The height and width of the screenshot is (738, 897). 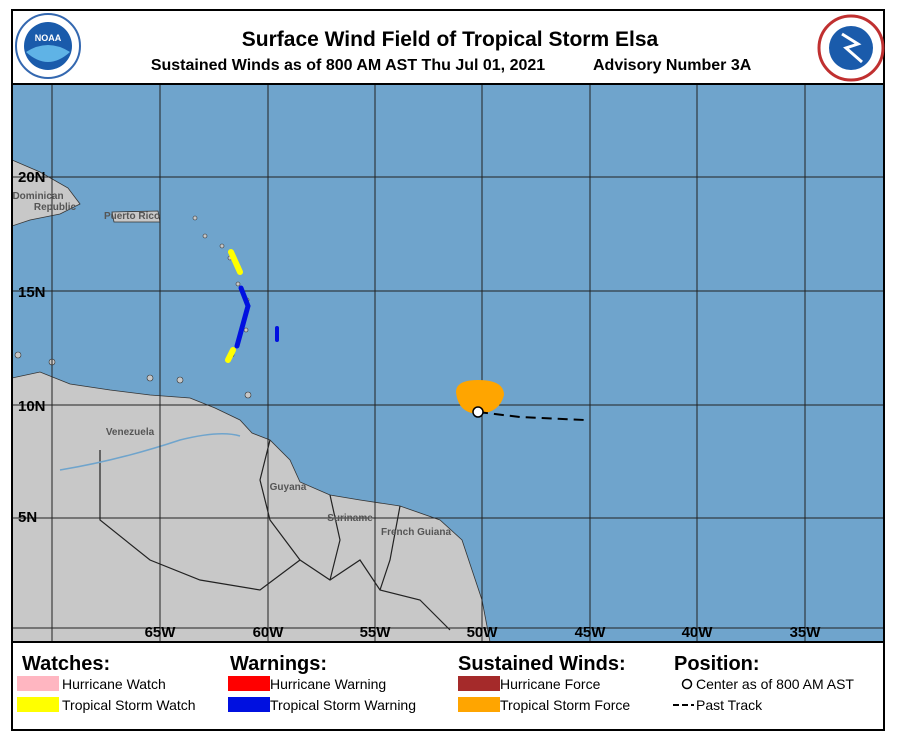 I want to click on legend-title: Watches:, so click(x=66, y=664).